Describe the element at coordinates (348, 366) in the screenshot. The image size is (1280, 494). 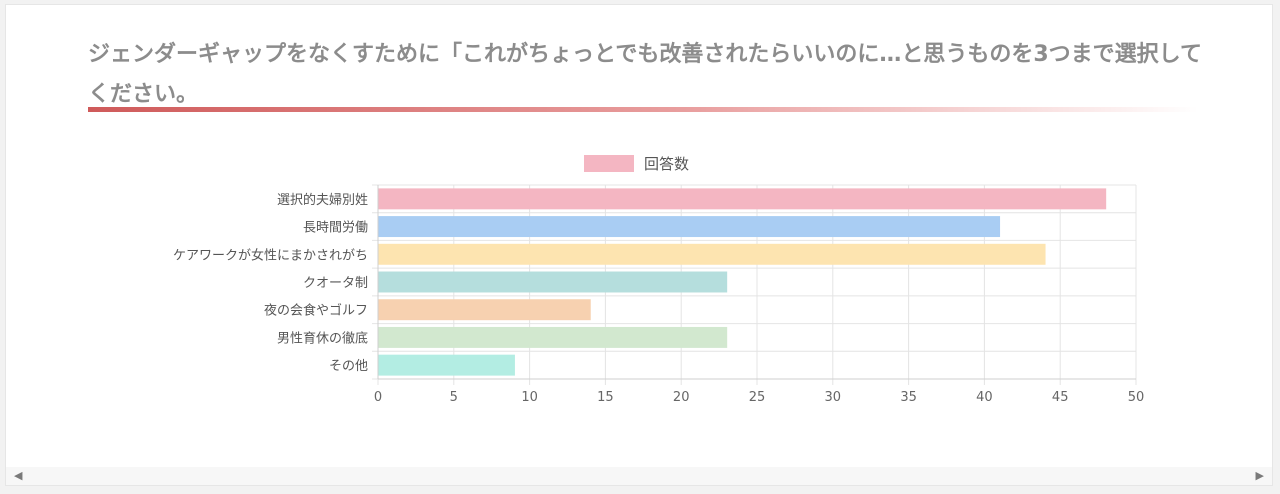
I see `y-tick-label: その他` at that location.